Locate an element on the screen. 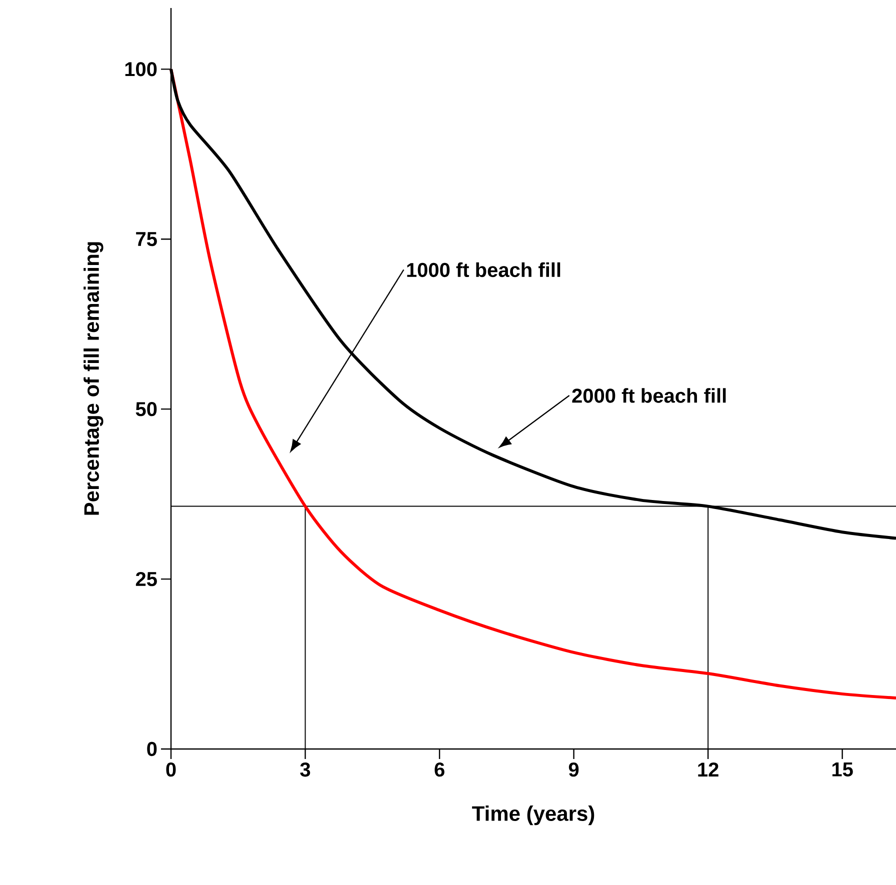 The image size is (896, 885). y-tick-label: 100 is located at coordinates (141, 69).